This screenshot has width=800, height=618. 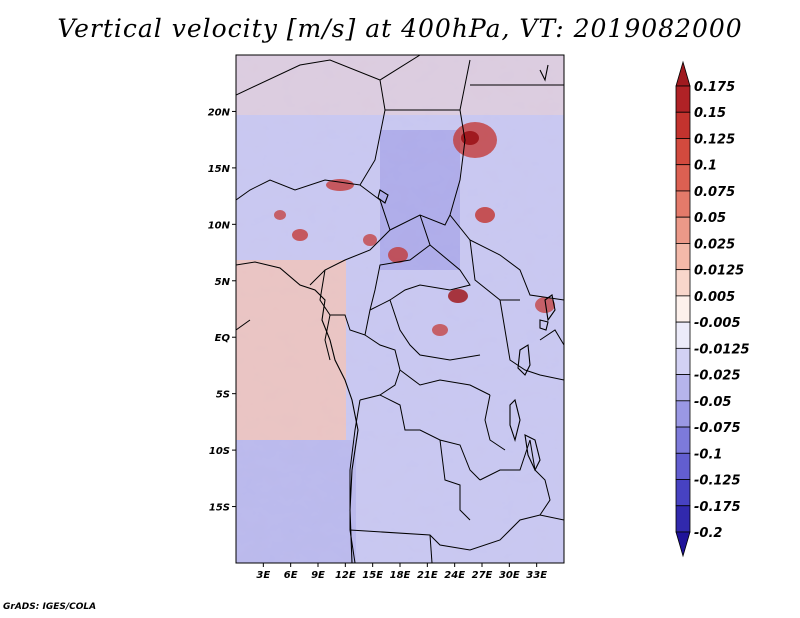 What do you see at coordinates (714, 244) in the screenshot?
I see `colorbar-level-label: 0.025` at bounding box center [714, 244].